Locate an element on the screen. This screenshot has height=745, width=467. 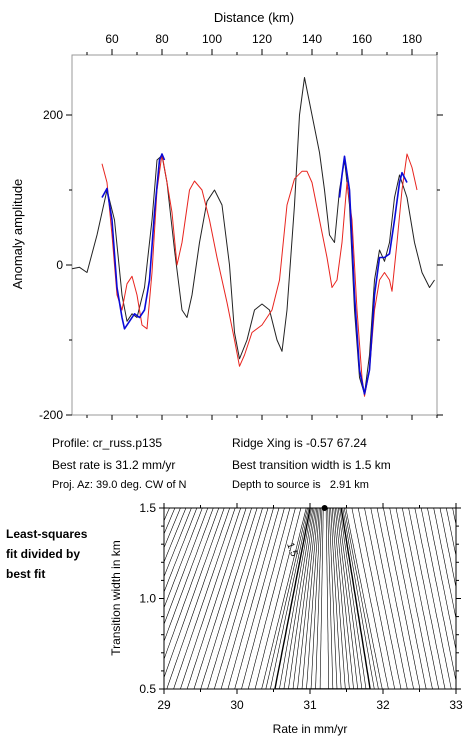
best-transition-width: Best transition width is 1.5 km is located at coordinates (311, 465).